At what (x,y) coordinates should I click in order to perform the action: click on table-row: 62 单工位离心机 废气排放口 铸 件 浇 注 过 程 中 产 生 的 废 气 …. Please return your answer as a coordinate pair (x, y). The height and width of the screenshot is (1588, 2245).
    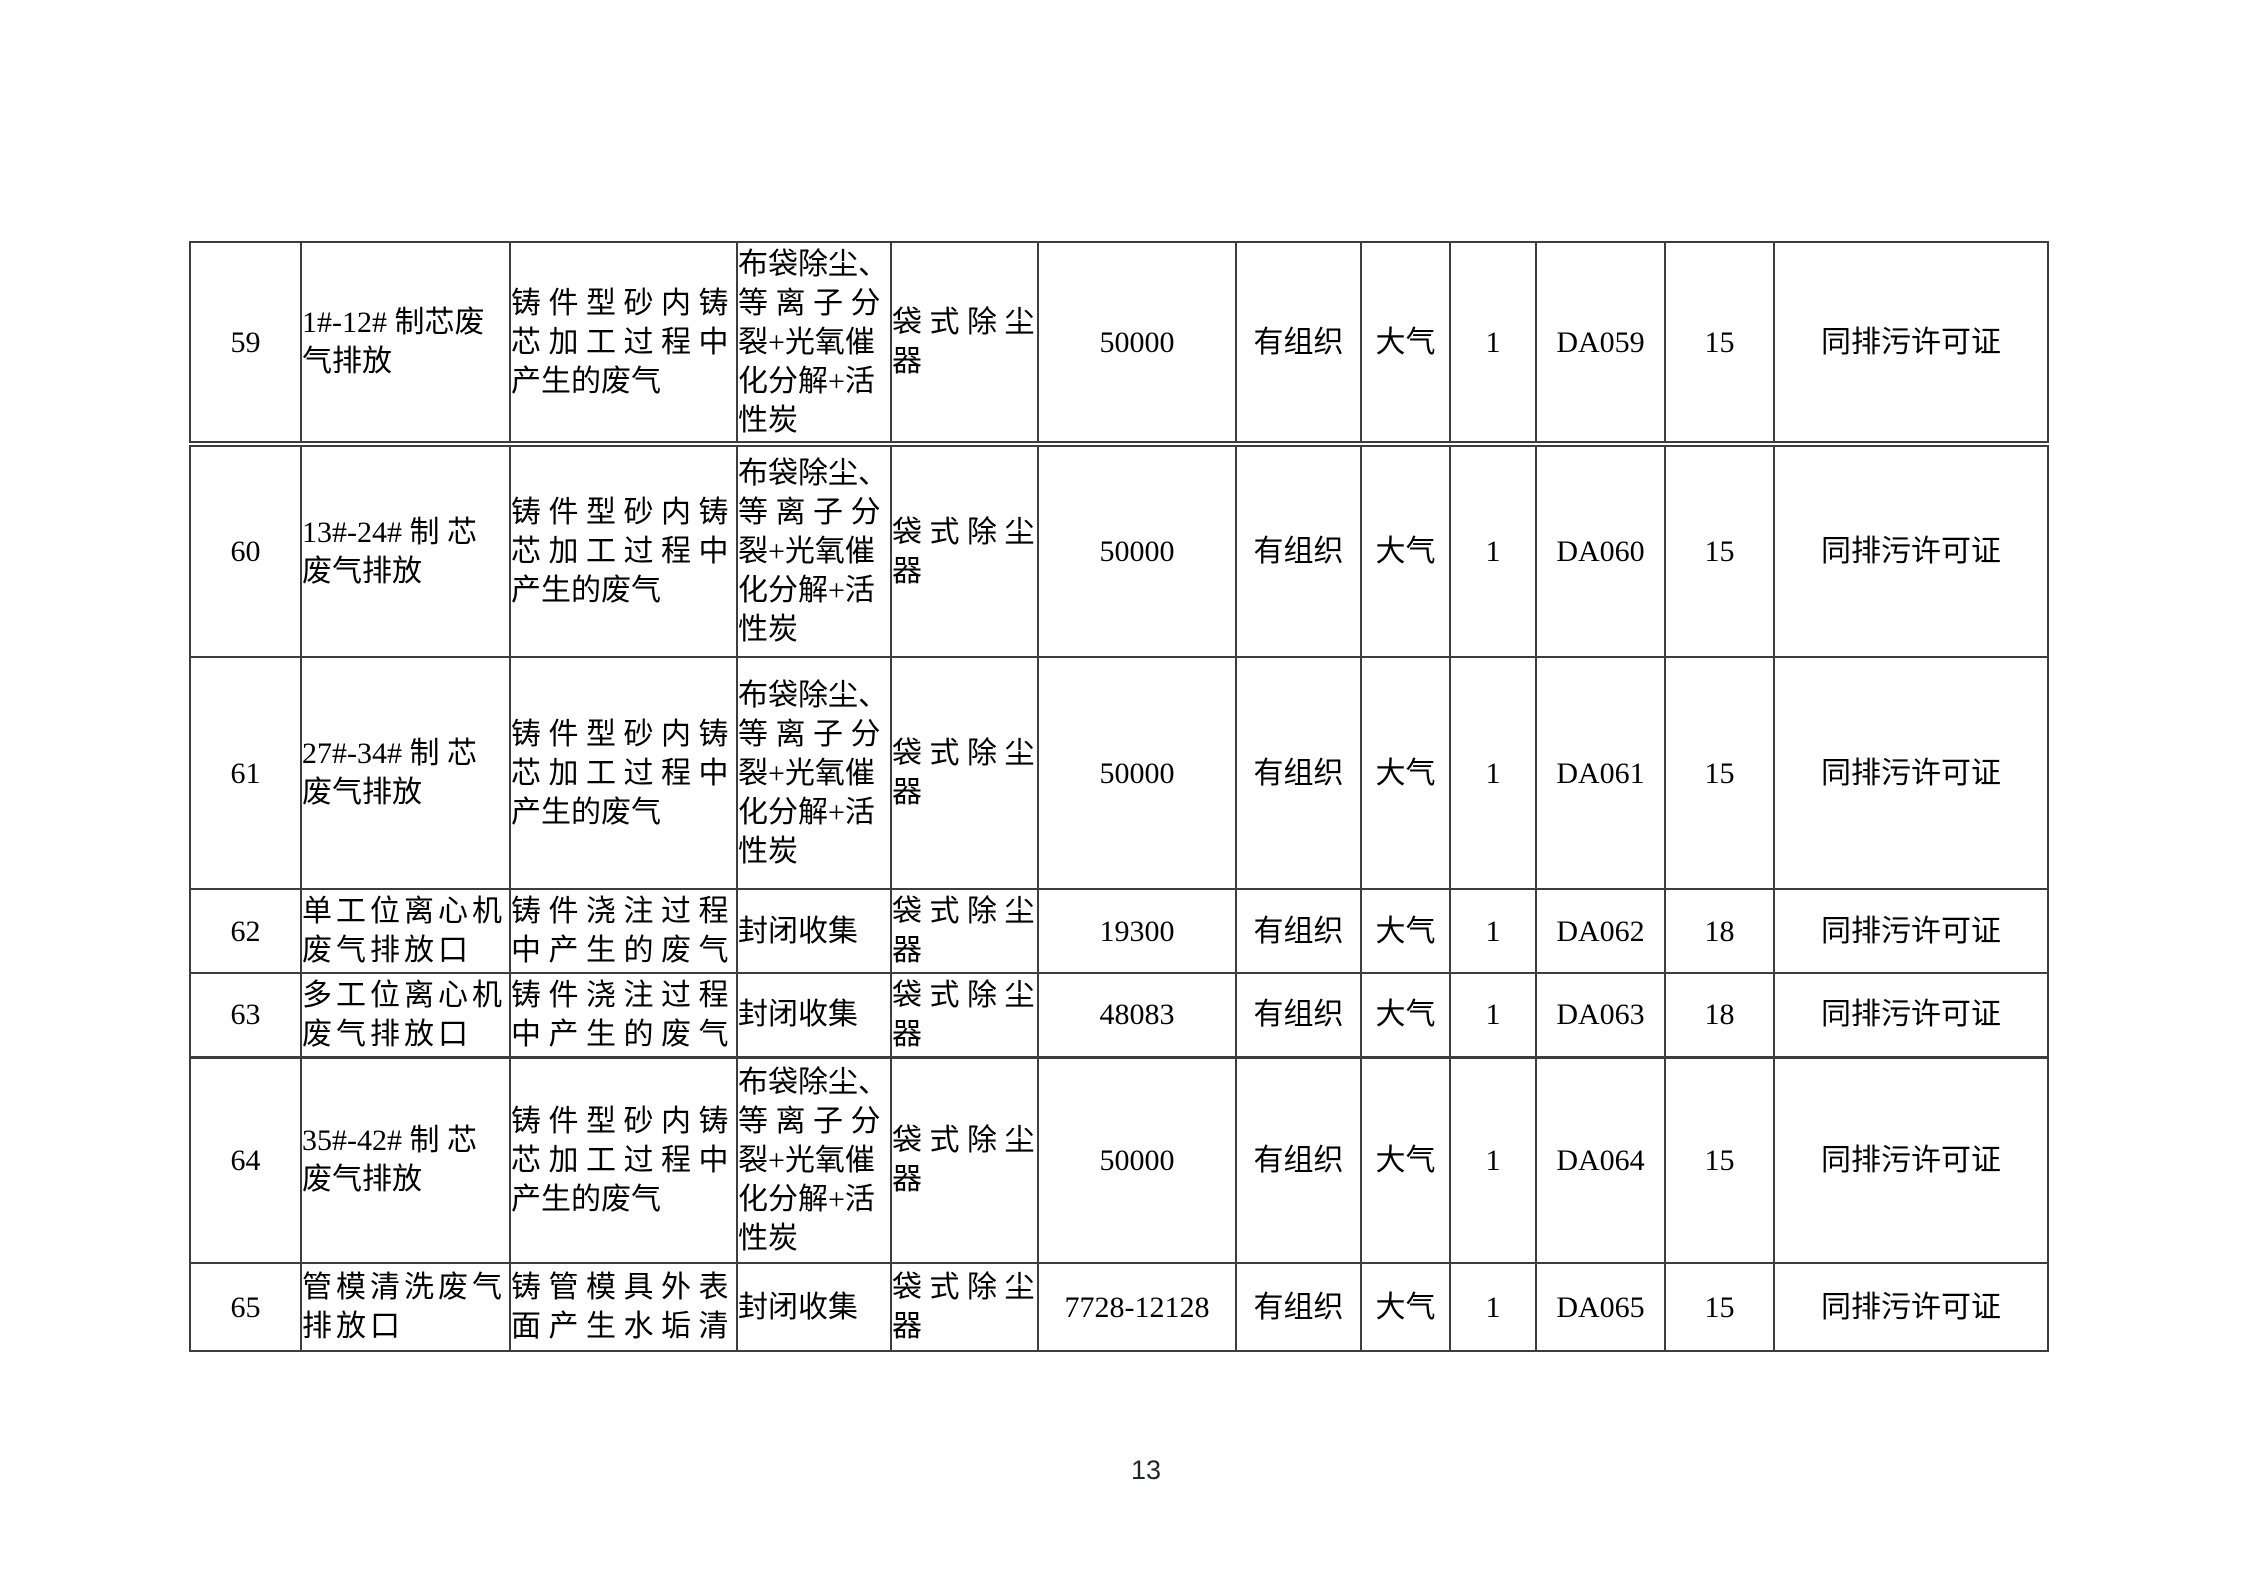
    Looking at the image, I should click on (1119, 931).